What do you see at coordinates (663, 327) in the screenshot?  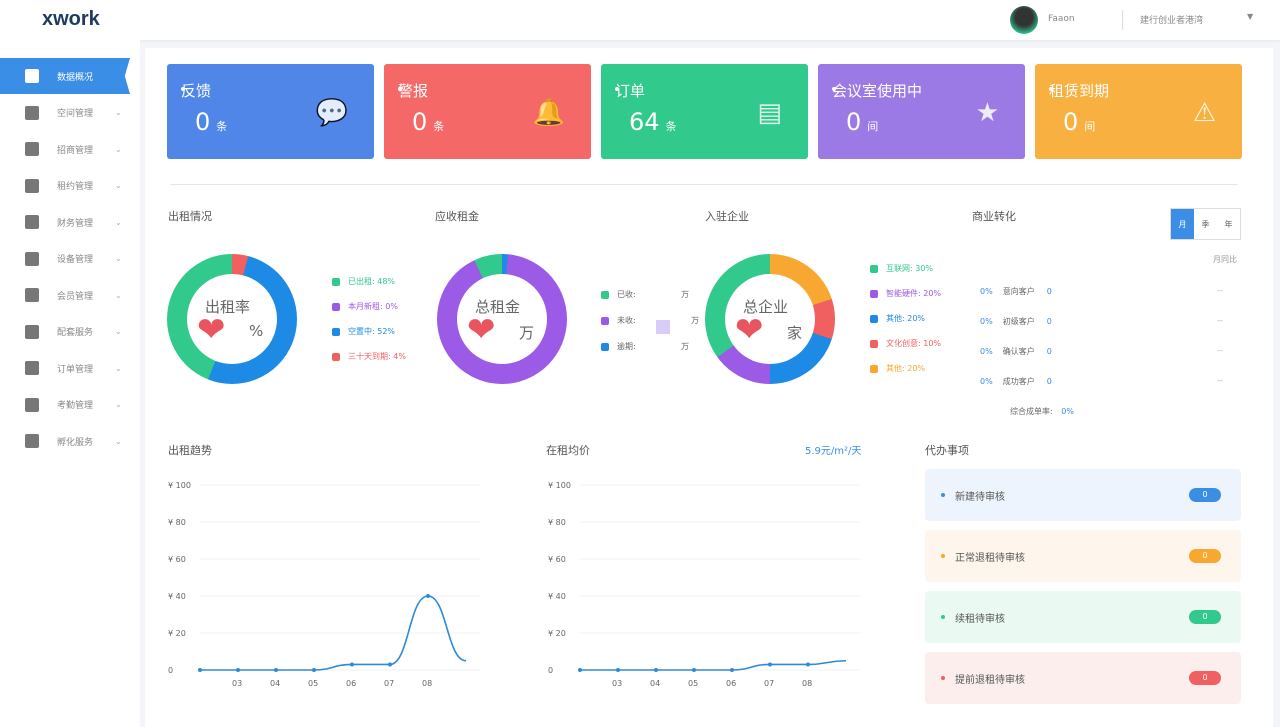 I see `placeholder-swatch` at bounding box center [663, 327].